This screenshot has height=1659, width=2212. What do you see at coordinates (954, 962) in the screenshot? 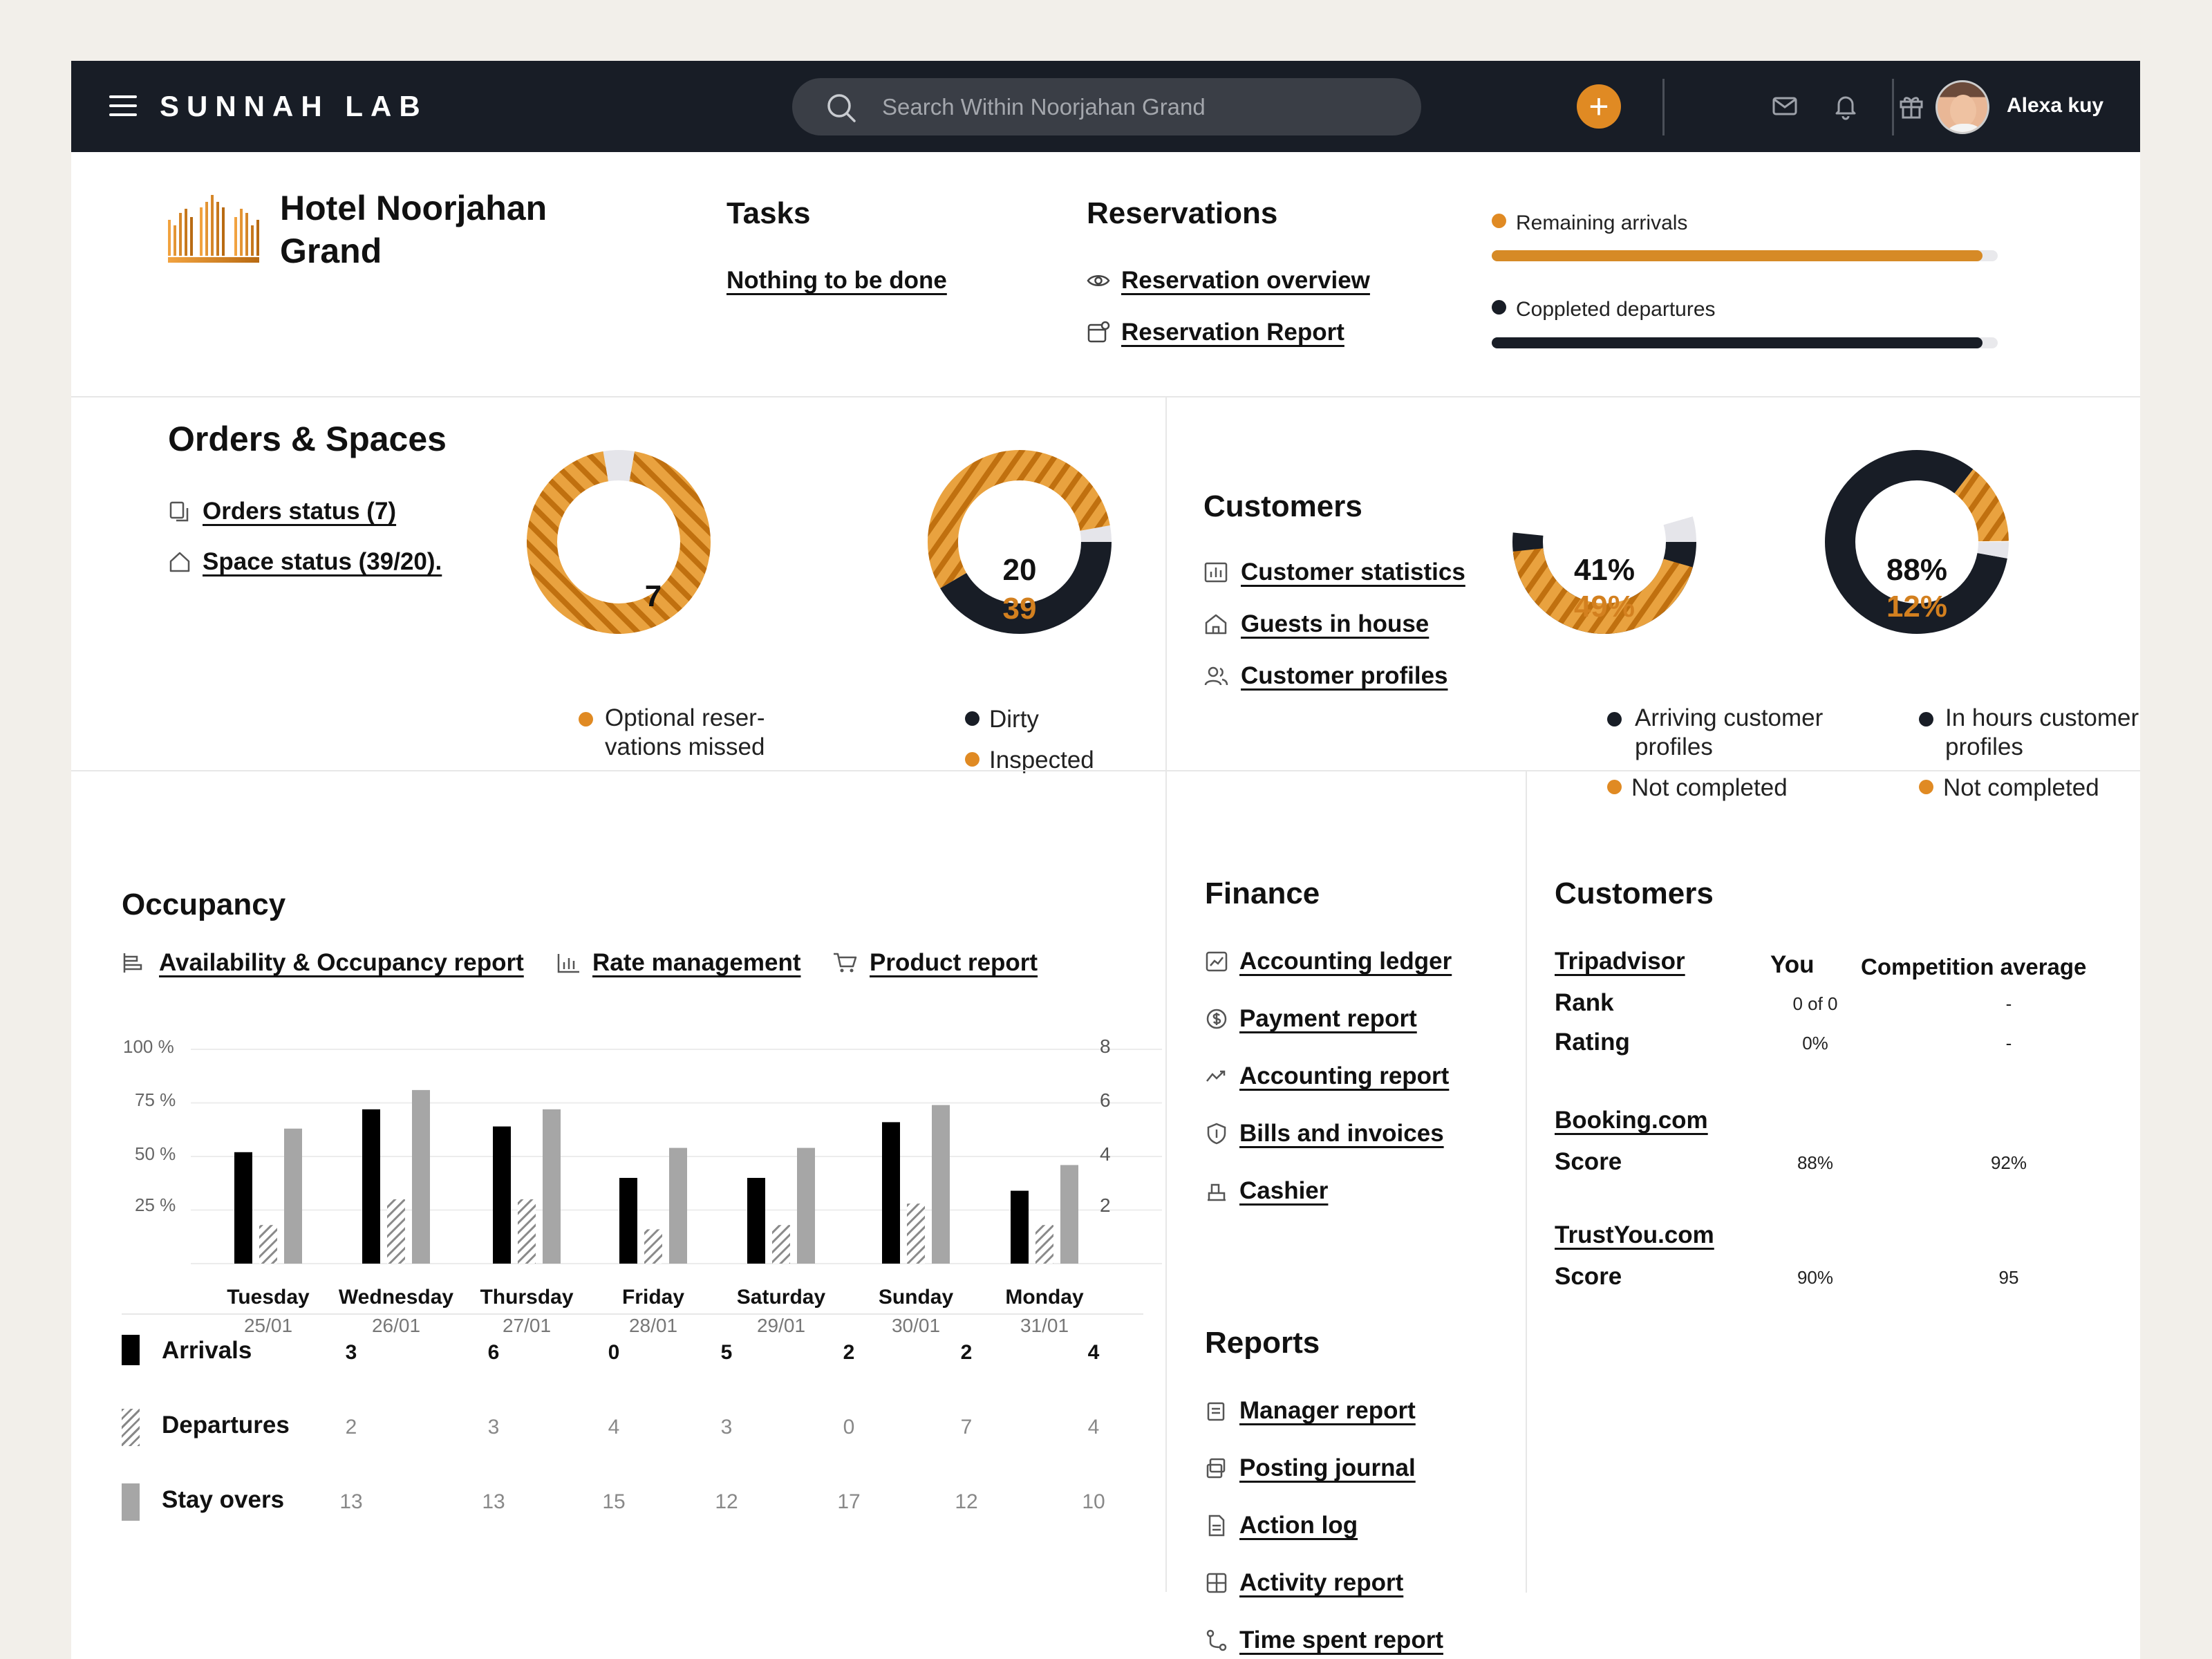
I see `product-report-link: Product report` at bounding box center [954, 962].